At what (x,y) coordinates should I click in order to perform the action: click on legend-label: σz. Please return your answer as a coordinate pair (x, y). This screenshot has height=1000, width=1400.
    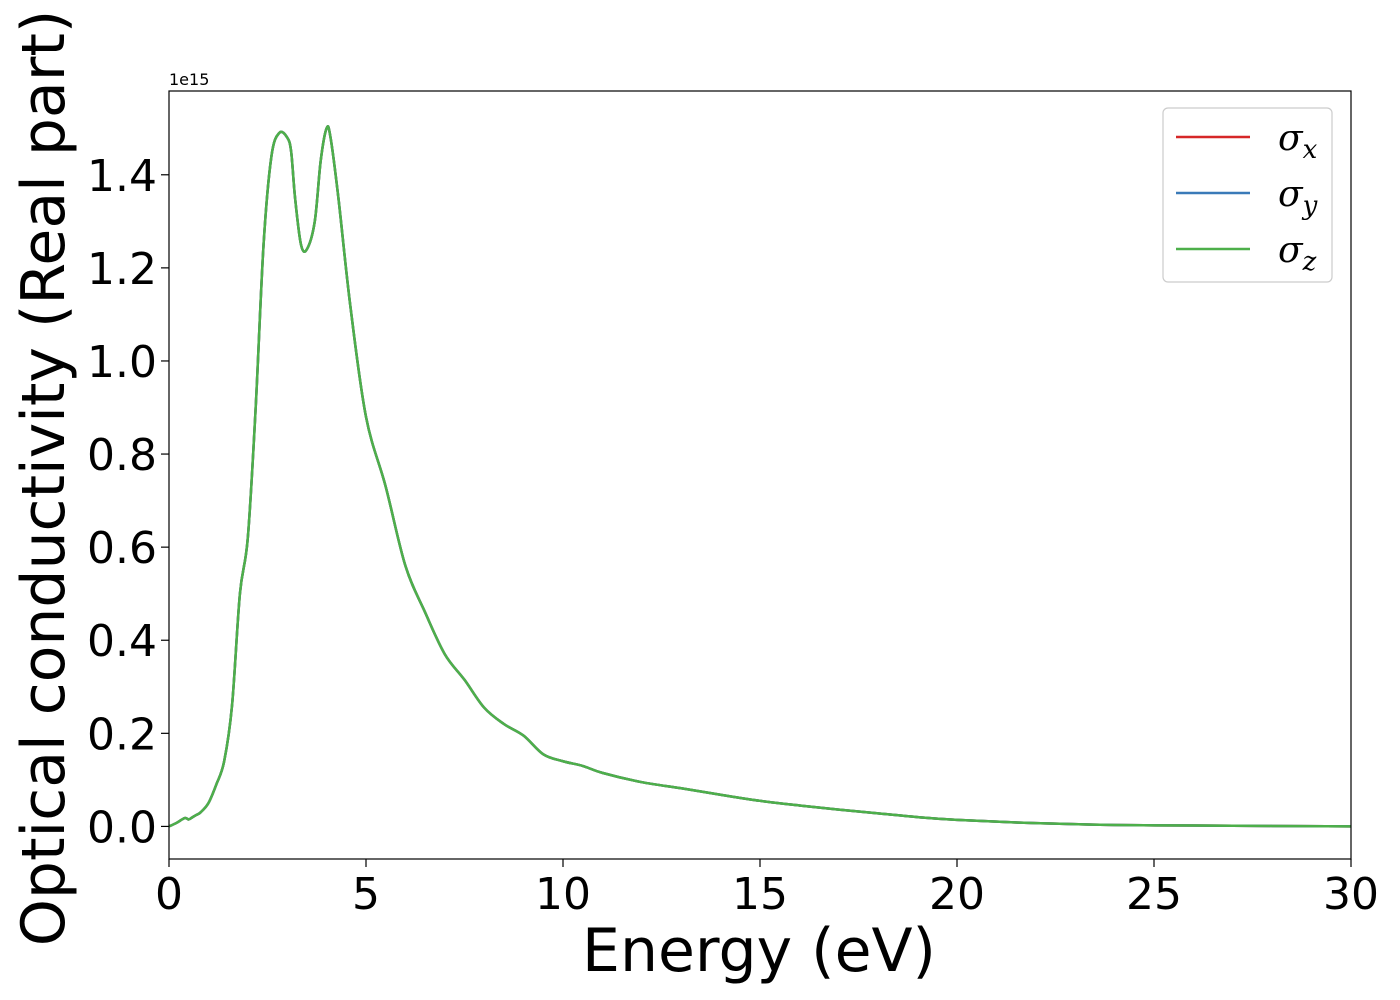
    Looking at the image, I should click on (1297, 253).